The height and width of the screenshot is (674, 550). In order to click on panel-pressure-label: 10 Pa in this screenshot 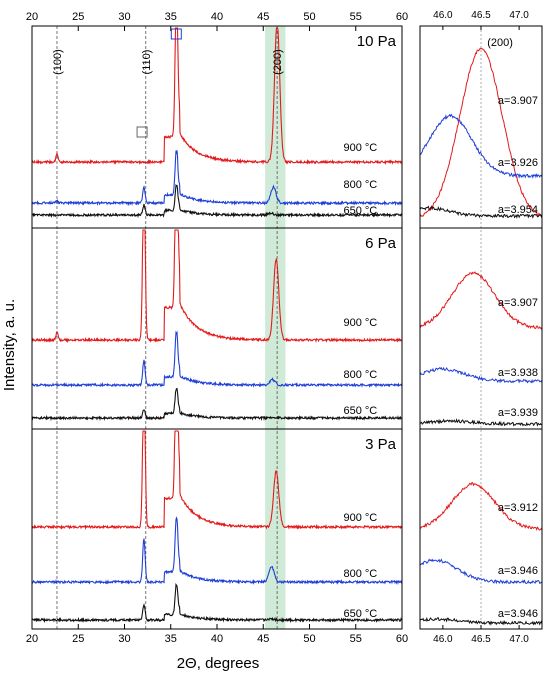, I will do `click(377, 41)`.